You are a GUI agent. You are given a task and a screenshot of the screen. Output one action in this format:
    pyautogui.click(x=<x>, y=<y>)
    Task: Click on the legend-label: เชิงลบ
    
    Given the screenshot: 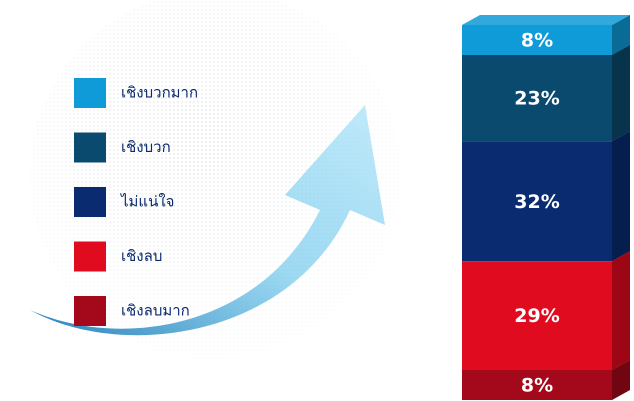 What is the action you would take?
    pyautogui.click(x=141, y=256)
    